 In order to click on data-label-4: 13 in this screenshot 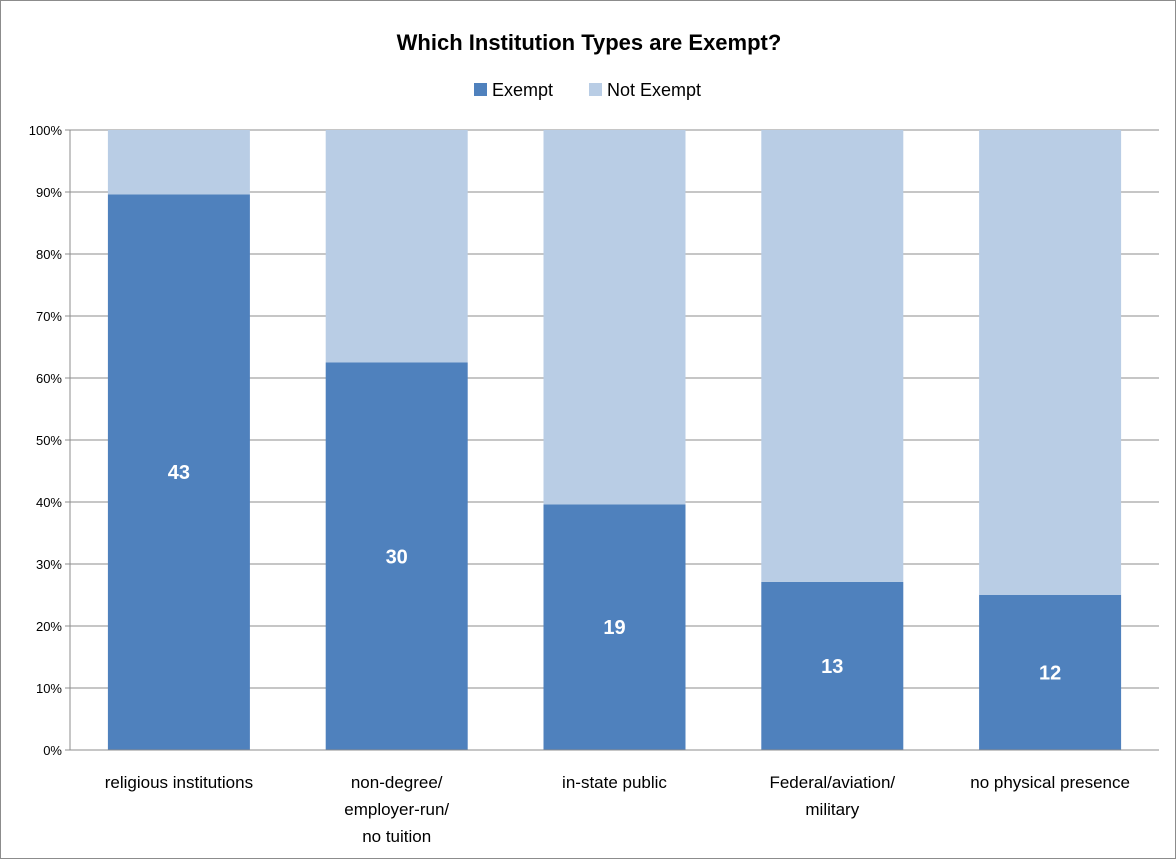, I will do `click(832, 667)`.